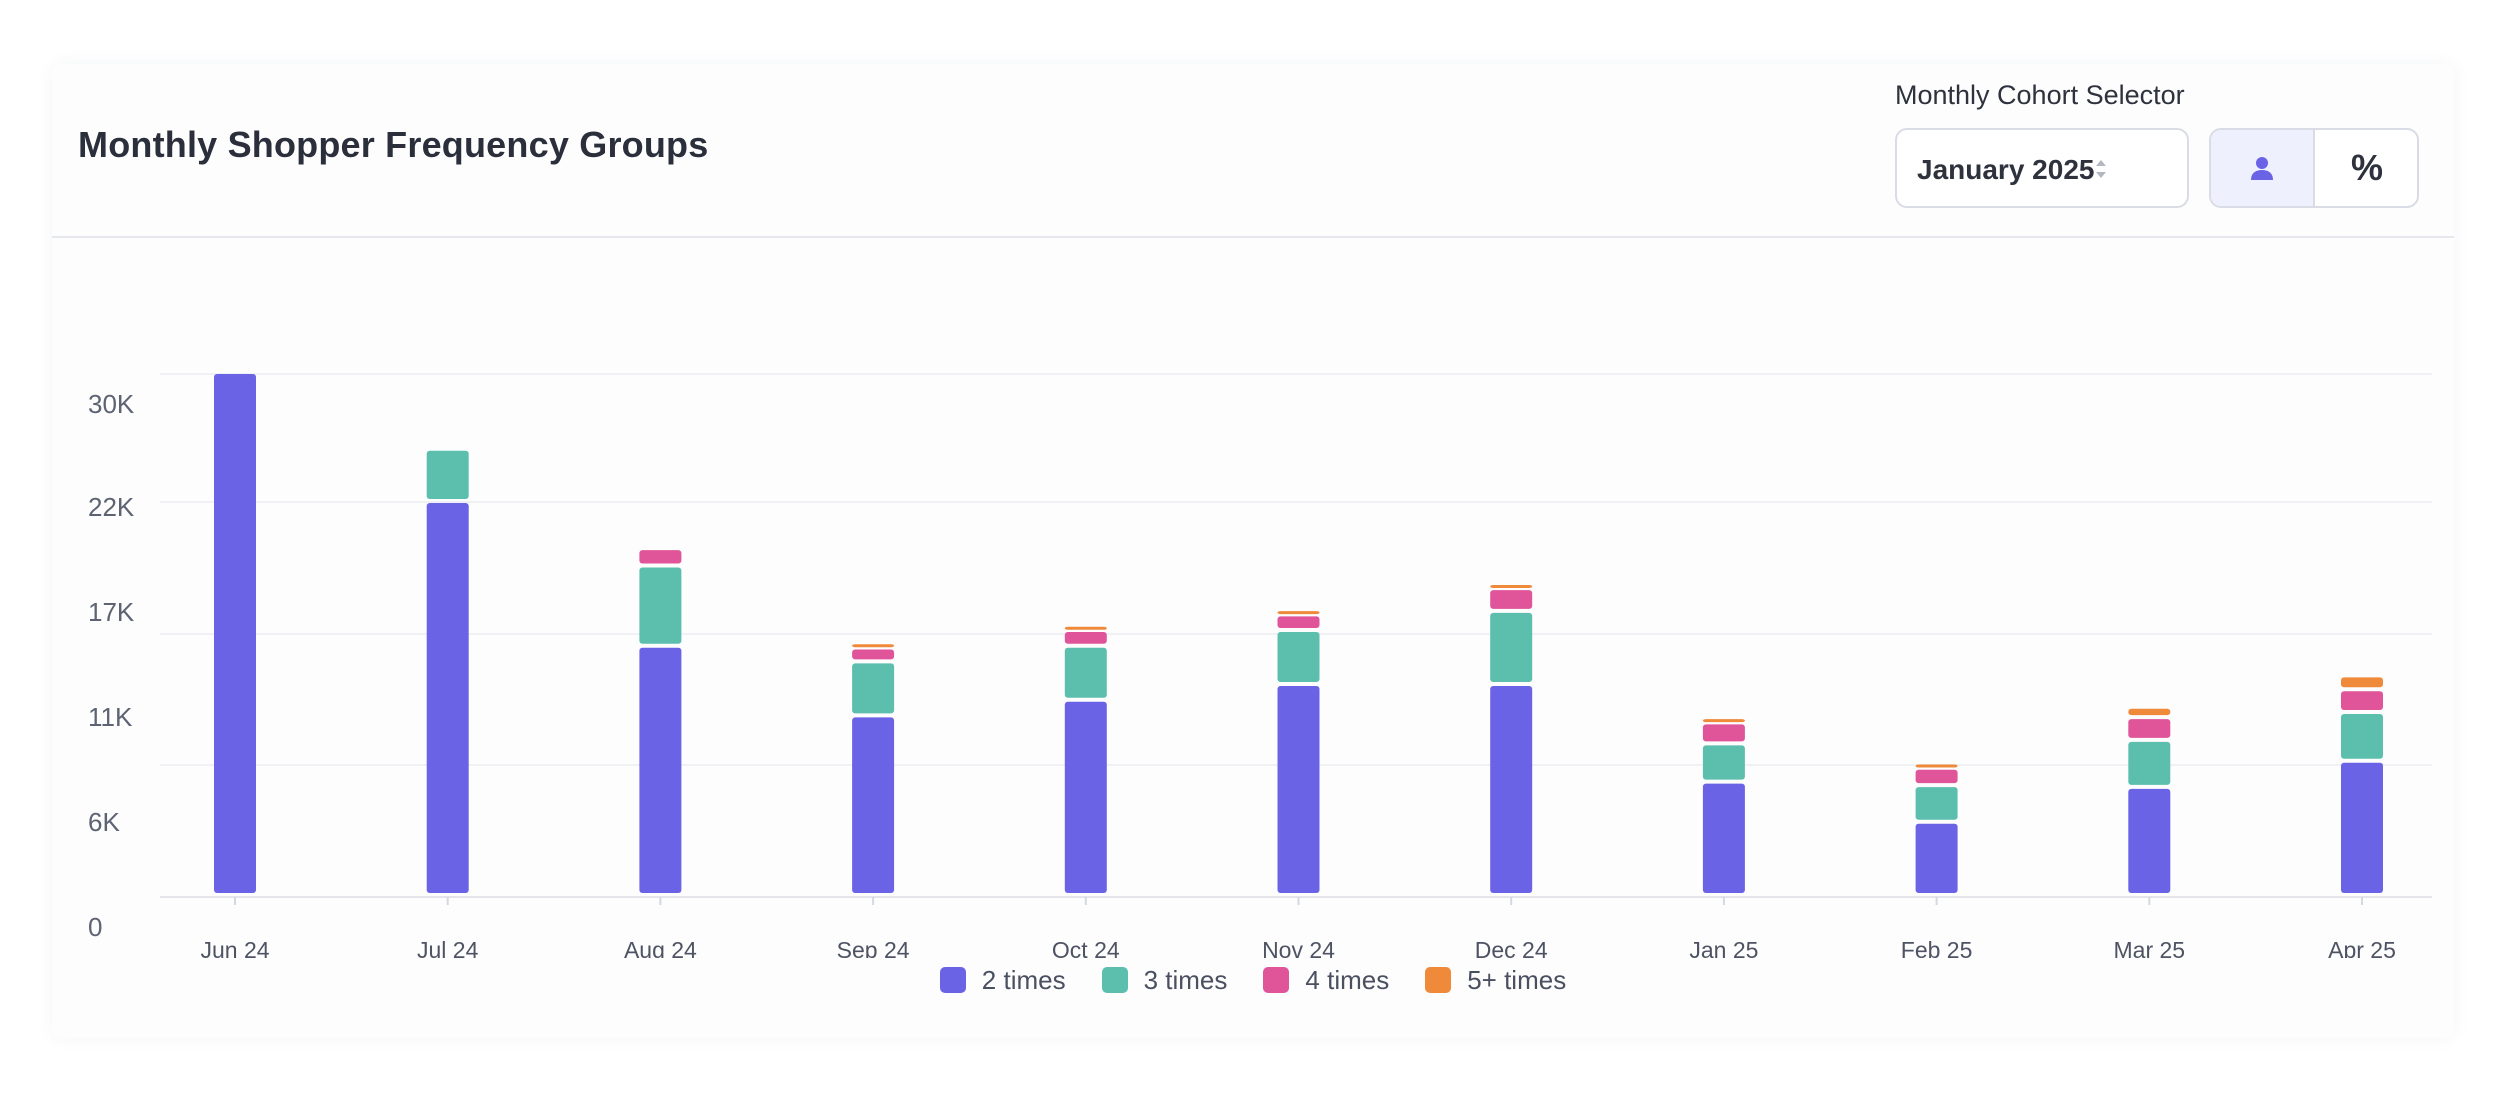 The width and height of the screenshot is (2505, 1098). Describe the element at coordinates (1023, 979) in the screenshot. I see `legend-label: 2 times` at that location.